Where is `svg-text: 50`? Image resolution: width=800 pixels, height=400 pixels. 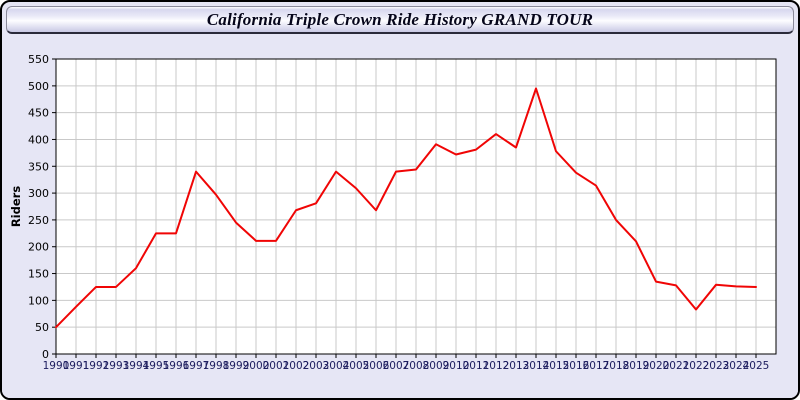
svg-text: 50 is located at coordinates (42, 327).